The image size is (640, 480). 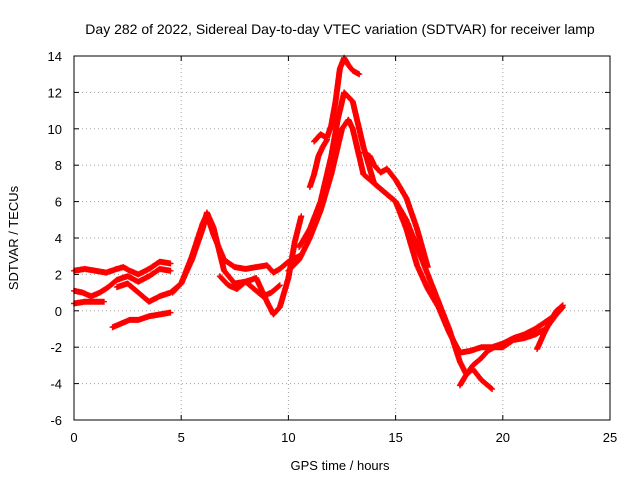 What do you see at coordinates (73, 437) in the screenshot?
I see `x-tick-label: 0` at bounding box center [73, 437].